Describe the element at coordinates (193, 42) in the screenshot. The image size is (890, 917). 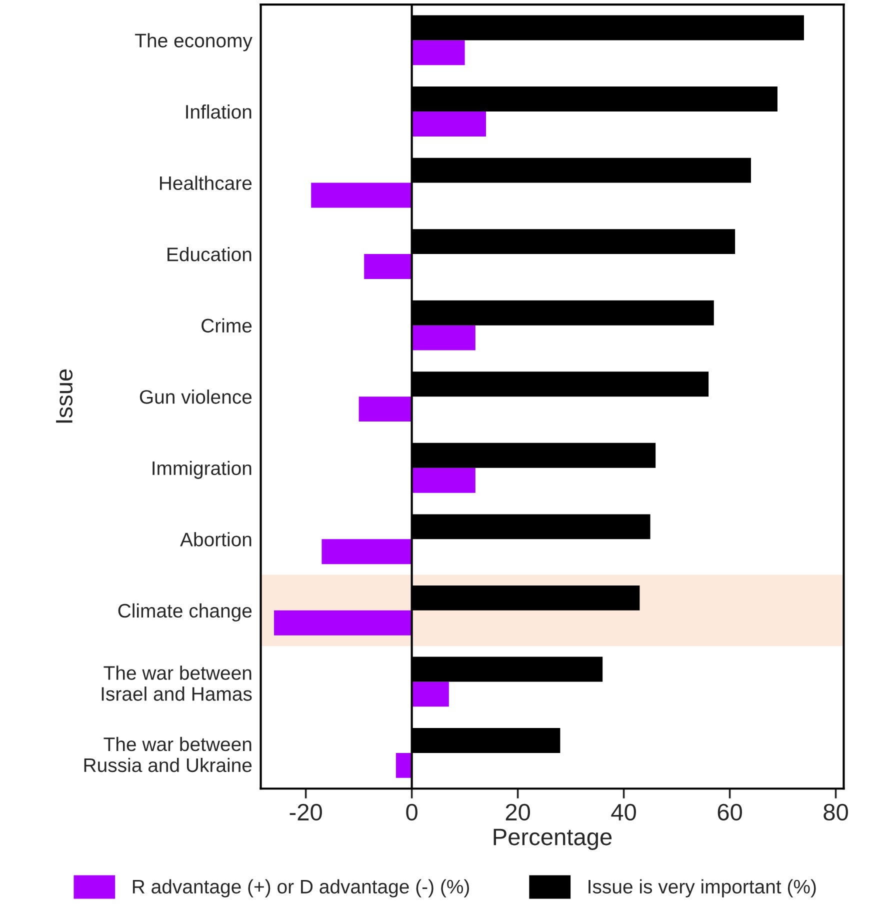
I see `y-tick-label: The economy` at that location.